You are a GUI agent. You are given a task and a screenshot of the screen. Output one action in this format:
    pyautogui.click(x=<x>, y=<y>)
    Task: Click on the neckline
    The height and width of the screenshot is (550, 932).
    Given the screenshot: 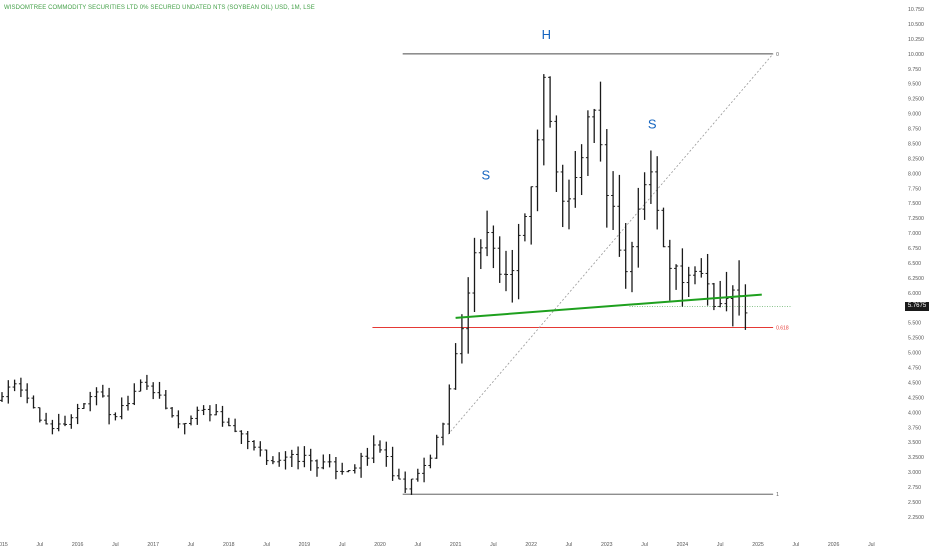 What is the action you would take?
    pyautogui.click(x=608, y=306)
    